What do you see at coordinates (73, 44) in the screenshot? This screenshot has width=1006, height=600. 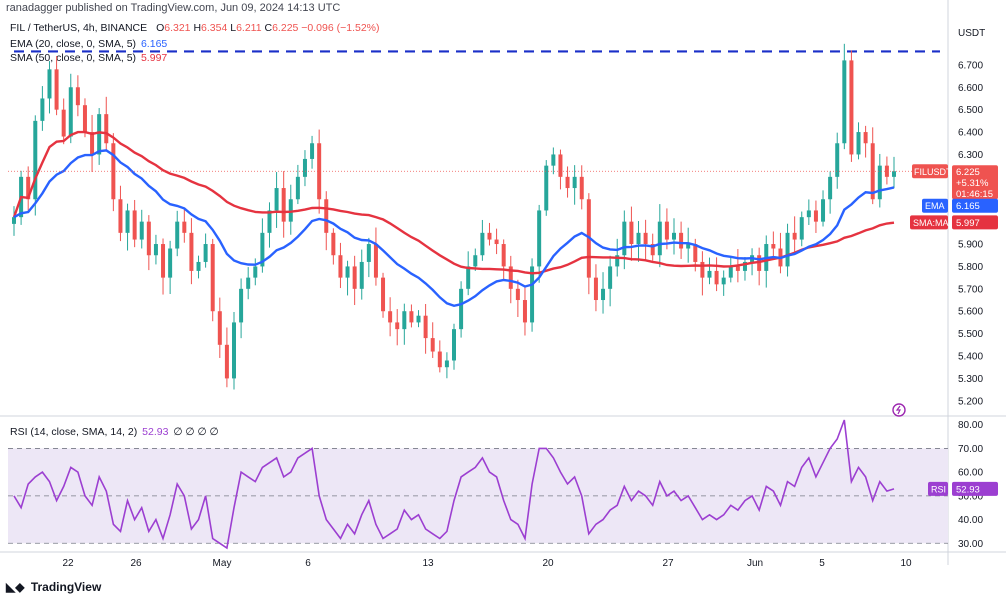 I see `ema-legend-label: EMA (20, close, 0, SMA, 5)` at bounding box center [73, 44].